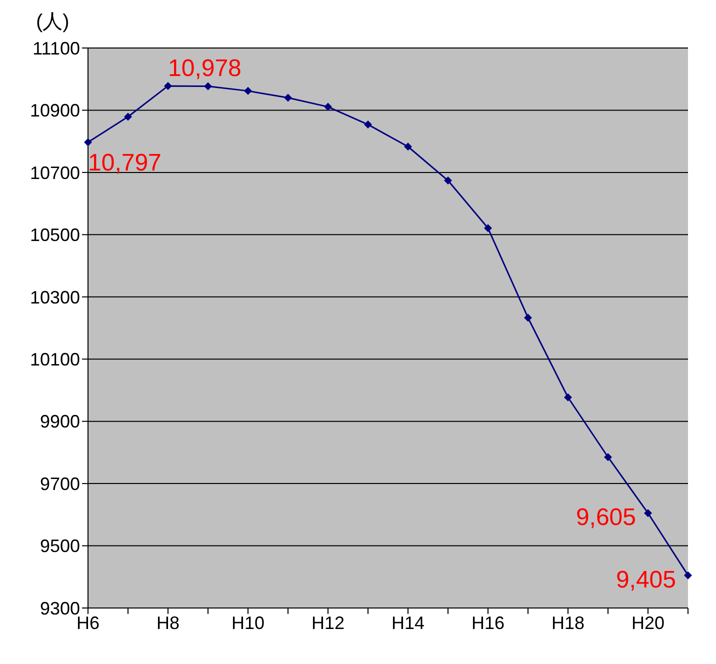 Image resolution: width=716 pixels, height=664 pixels. What do you see at coordinates (408, 622) in the screenshot?
I see `x-tick-label: H14` at bounding box center [408, 622].